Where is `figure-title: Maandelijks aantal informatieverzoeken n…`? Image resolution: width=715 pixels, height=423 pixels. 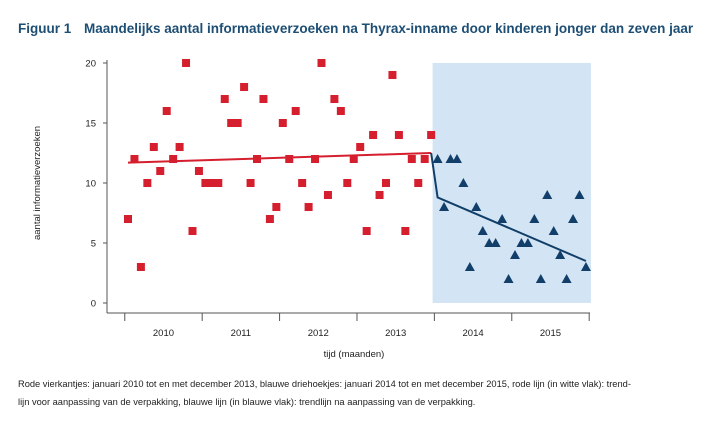
figure-title: Maandelijks aantal informatieverzoeken n… is located at coordinates (389, 28).